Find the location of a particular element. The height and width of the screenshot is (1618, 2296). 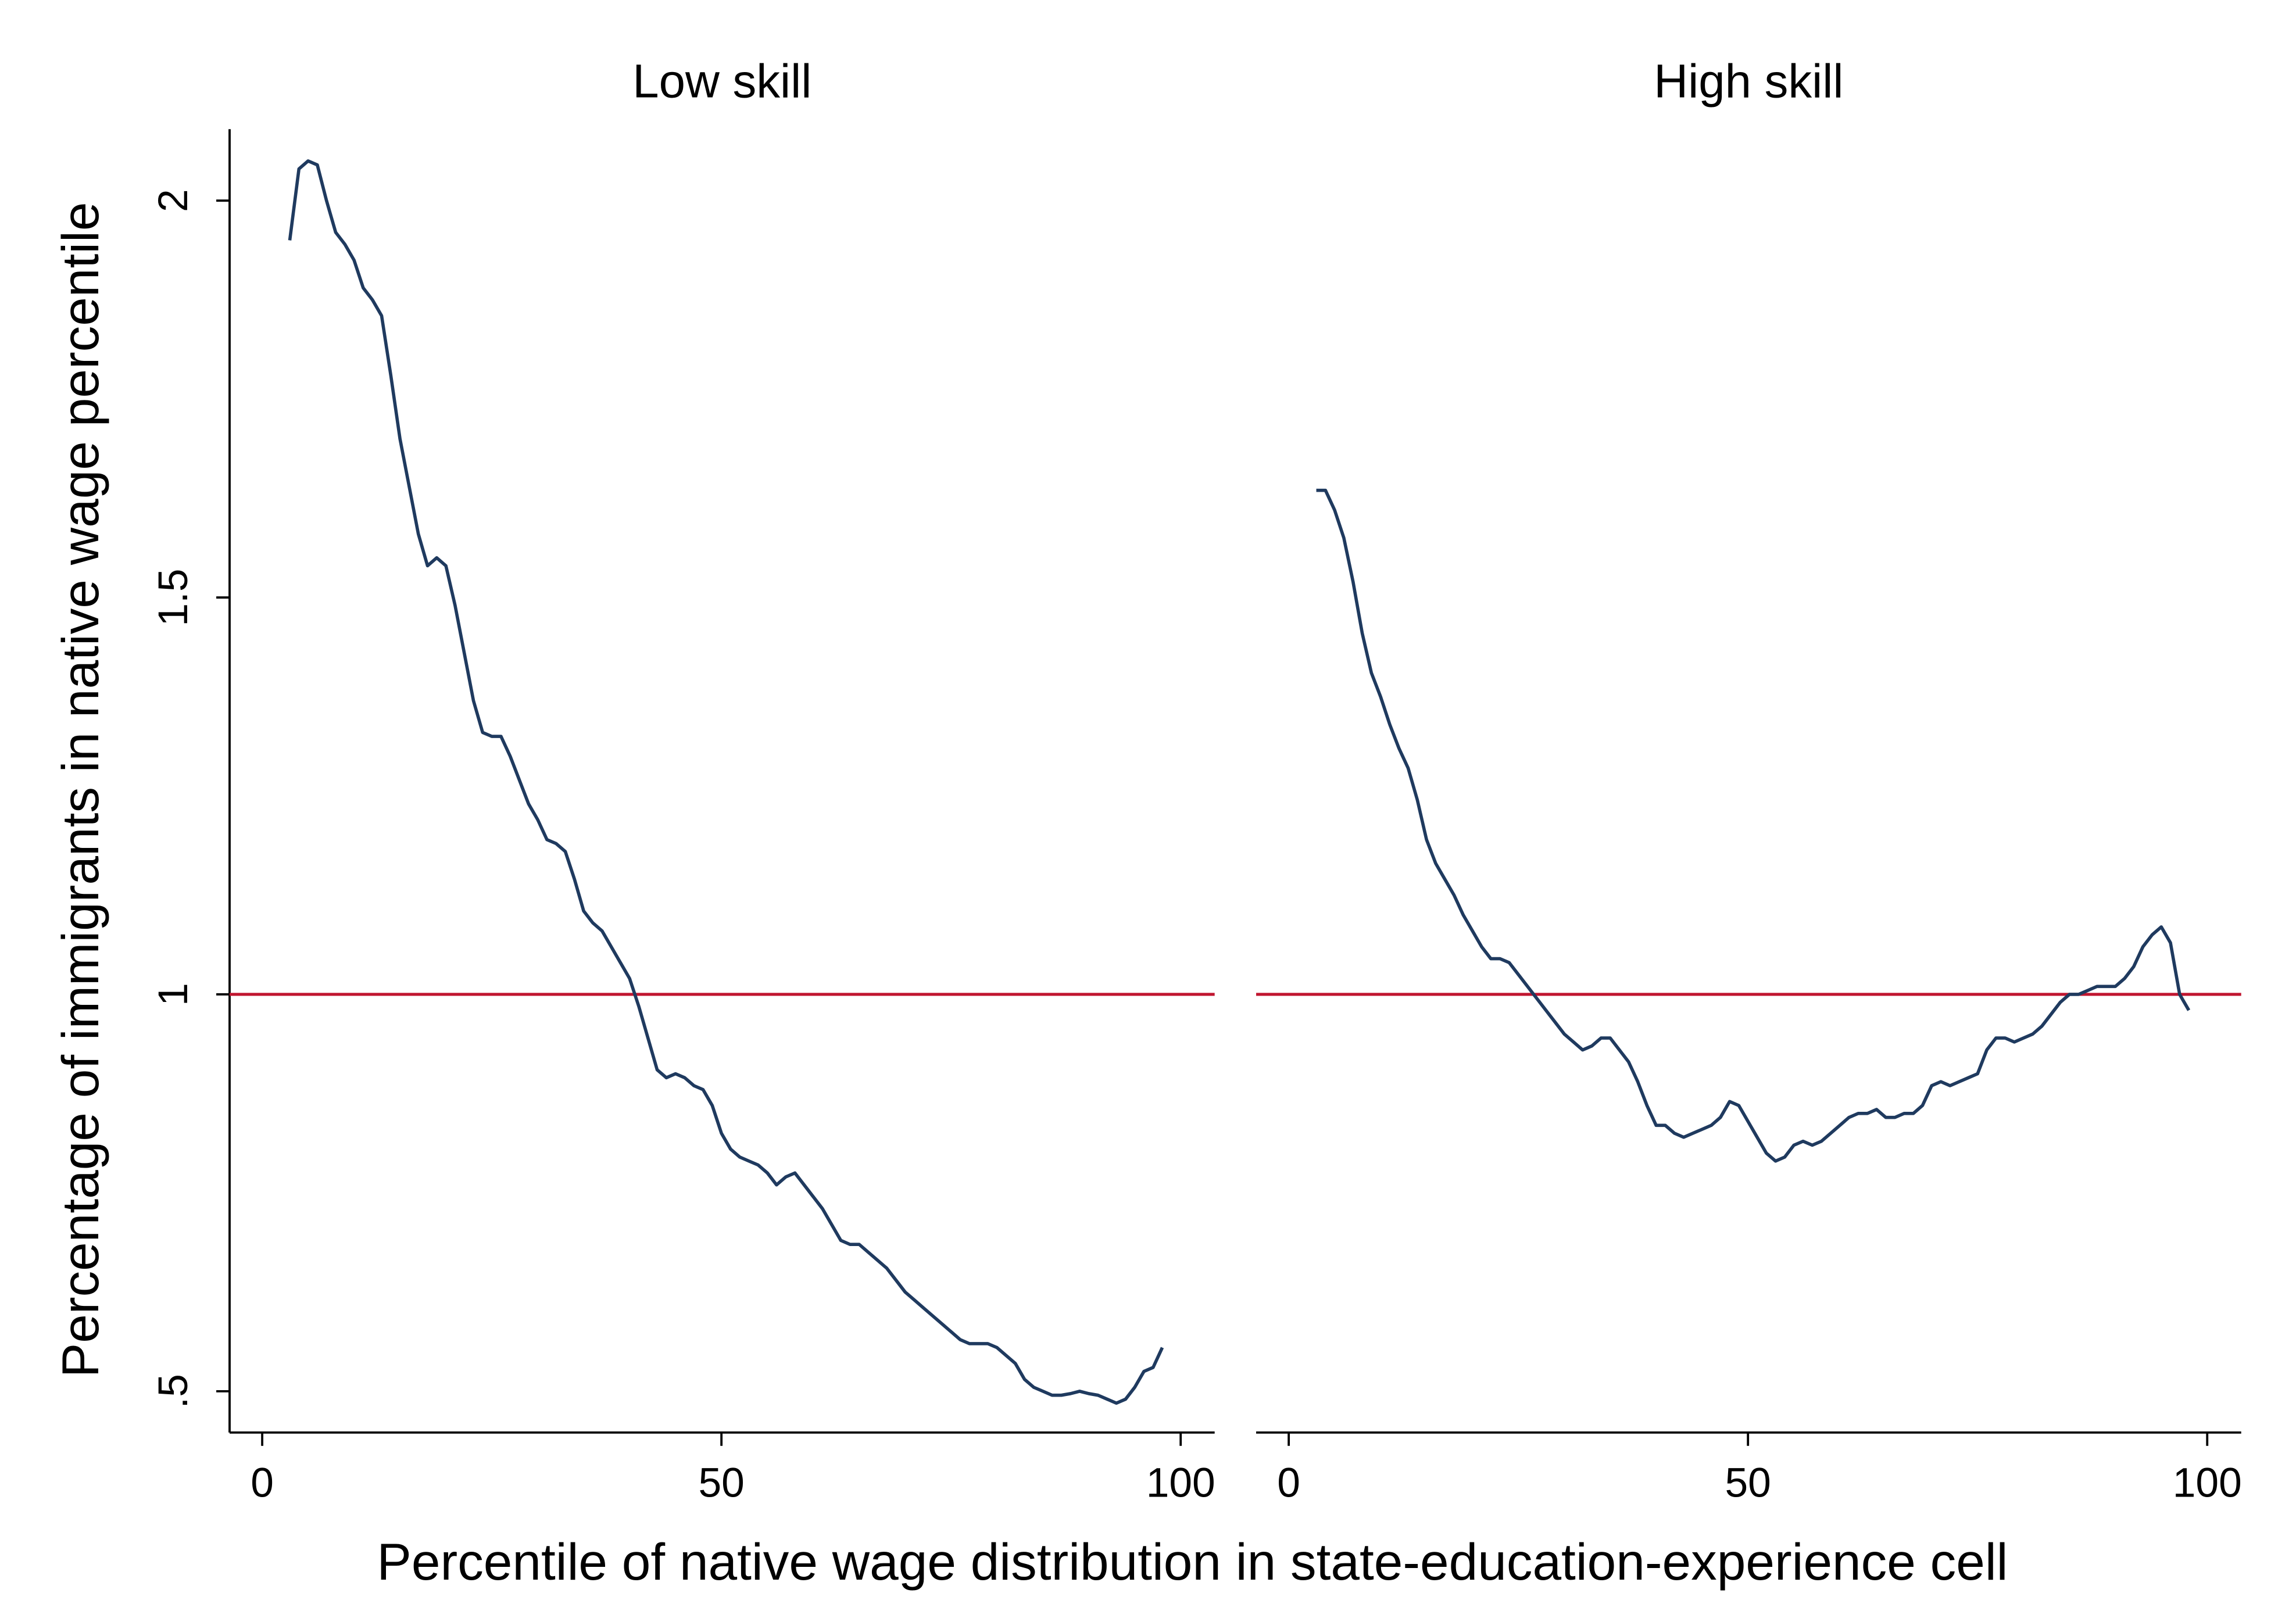

y-tick-label: 2 is located at coordinates (173, 200).